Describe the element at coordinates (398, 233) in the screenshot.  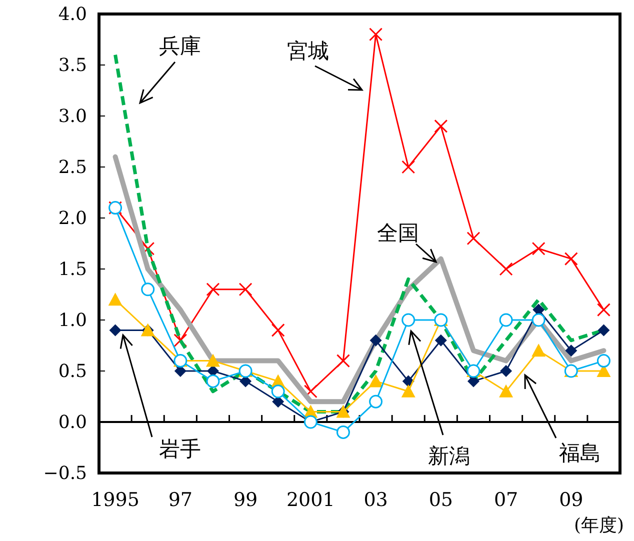
I see `series-label: 全国` at that location.